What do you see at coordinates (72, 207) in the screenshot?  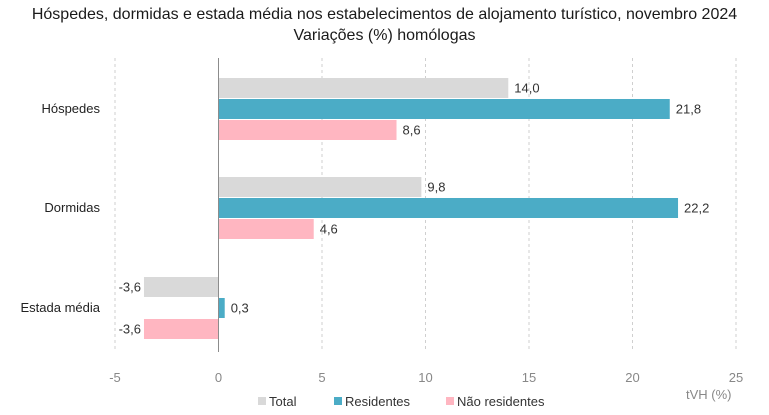 I see `category-label: Dormidas` at bounding box center [72, 207].